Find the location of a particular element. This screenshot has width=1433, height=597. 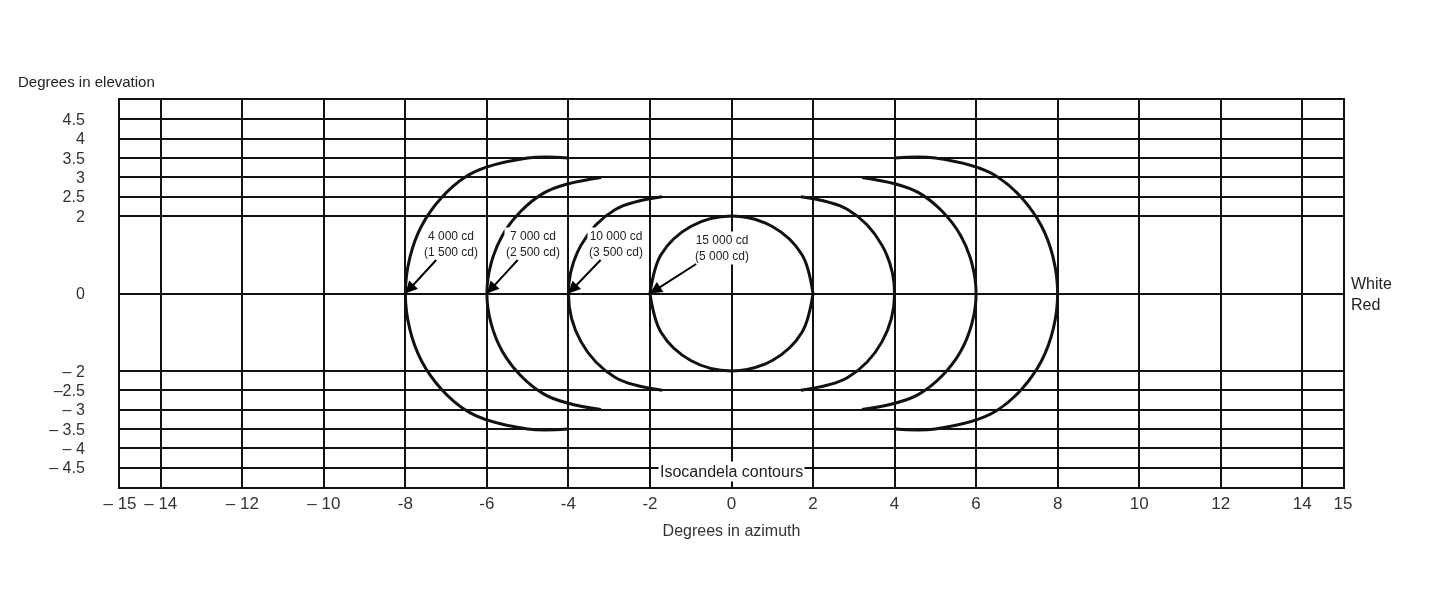

y-tick-label: – 2 is located at coordinates (73, 371).